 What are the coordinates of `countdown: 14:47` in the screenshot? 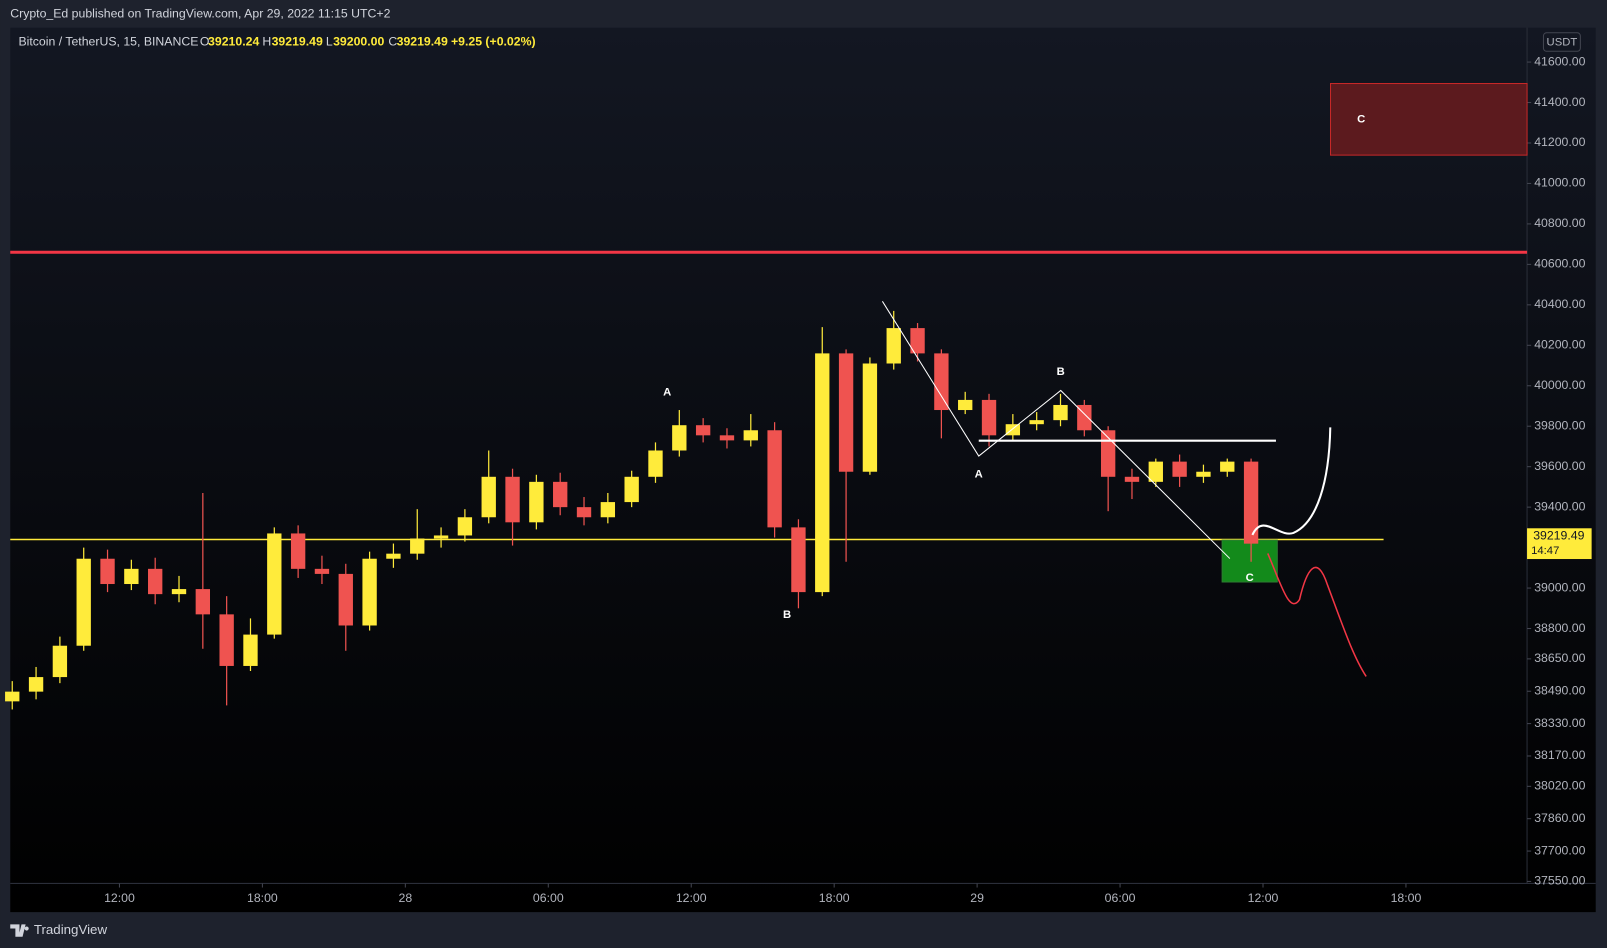 It's located at (1545, 551).